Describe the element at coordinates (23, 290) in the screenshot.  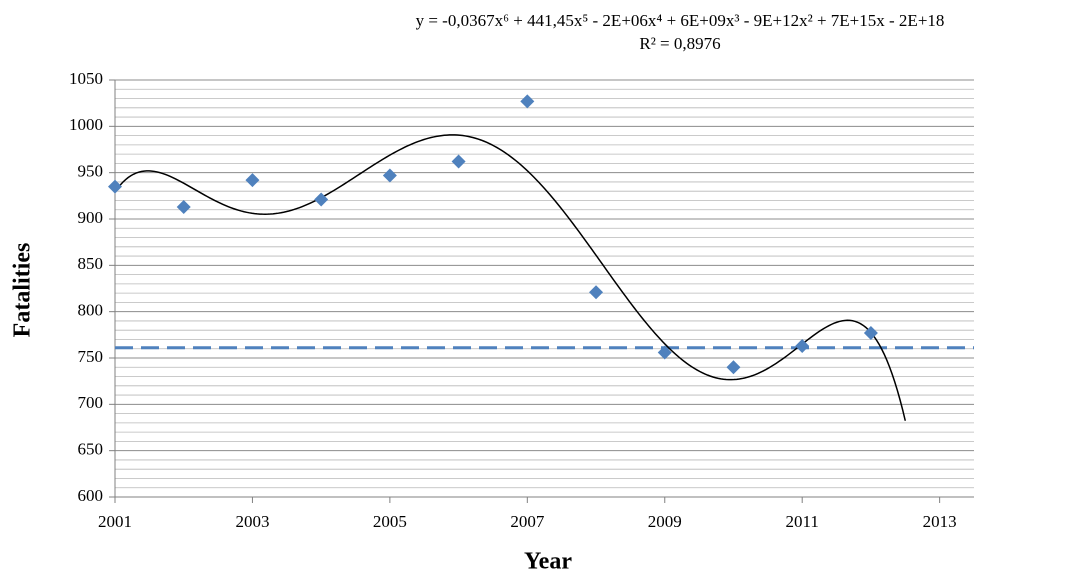
I see `y-axis-label: Fatalities` at that location.